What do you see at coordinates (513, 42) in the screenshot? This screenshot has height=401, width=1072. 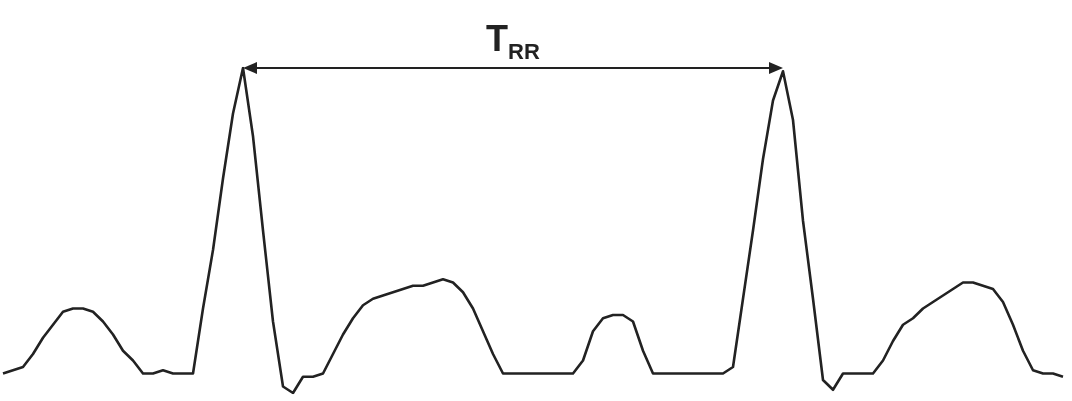 I see `text: T$_{RR}$` at bounding box center [513, 42].